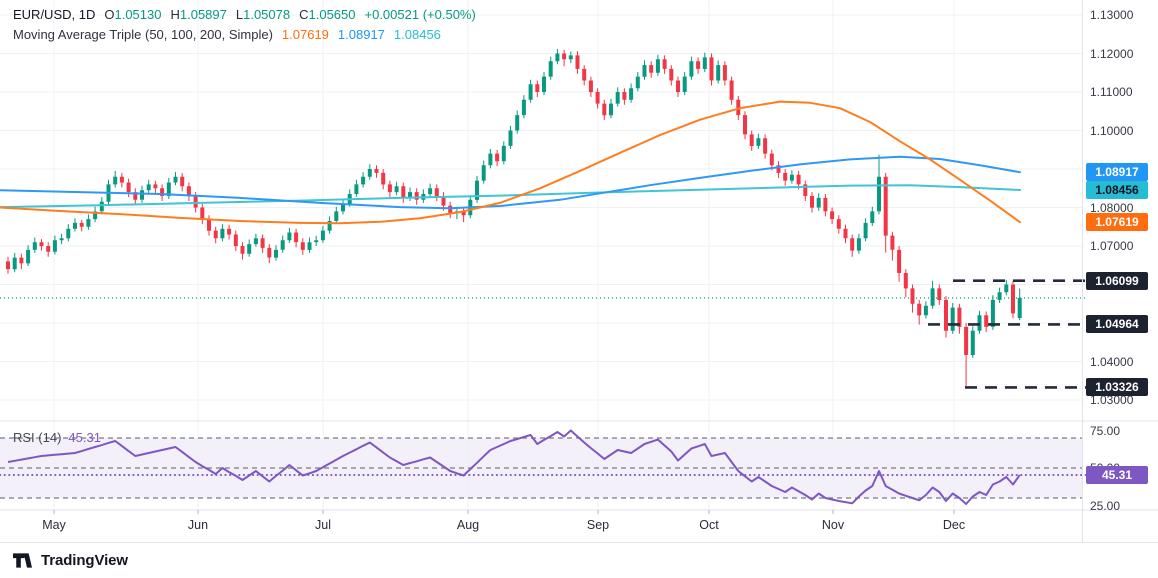  What do you see at coordinates (1112, 400) in the screenshot?
I see `price-tick-label: 1.03000` at bounding box center [1112, 400].